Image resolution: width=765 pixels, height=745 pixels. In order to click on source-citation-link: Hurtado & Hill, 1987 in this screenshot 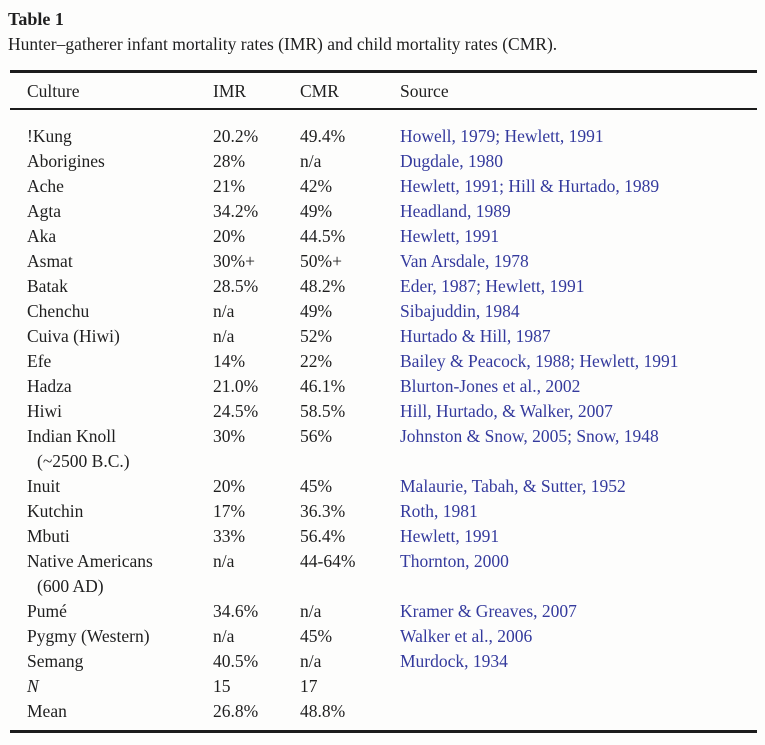, I will do `click(475, 336)`.